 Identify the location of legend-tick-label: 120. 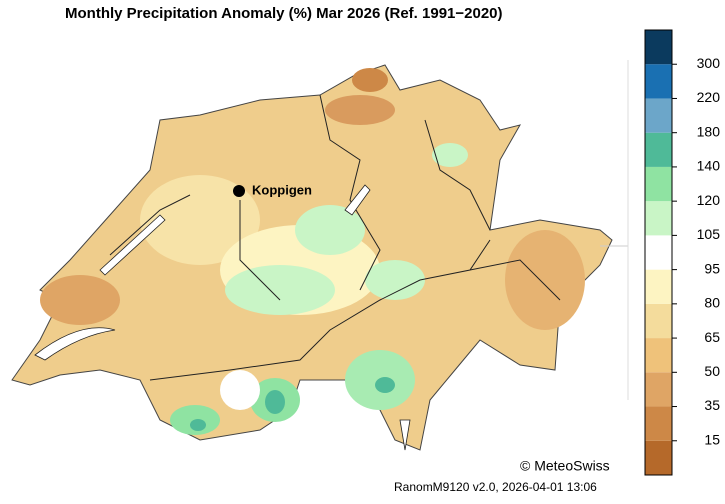
(709, 200).